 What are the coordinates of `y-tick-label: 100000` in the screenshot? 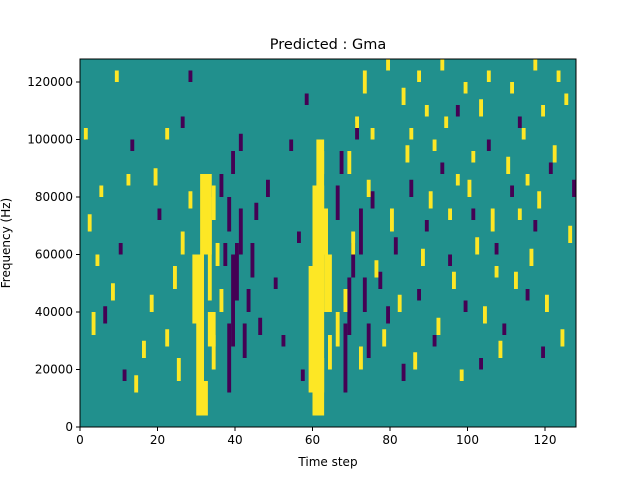 It's located at (50, 140).